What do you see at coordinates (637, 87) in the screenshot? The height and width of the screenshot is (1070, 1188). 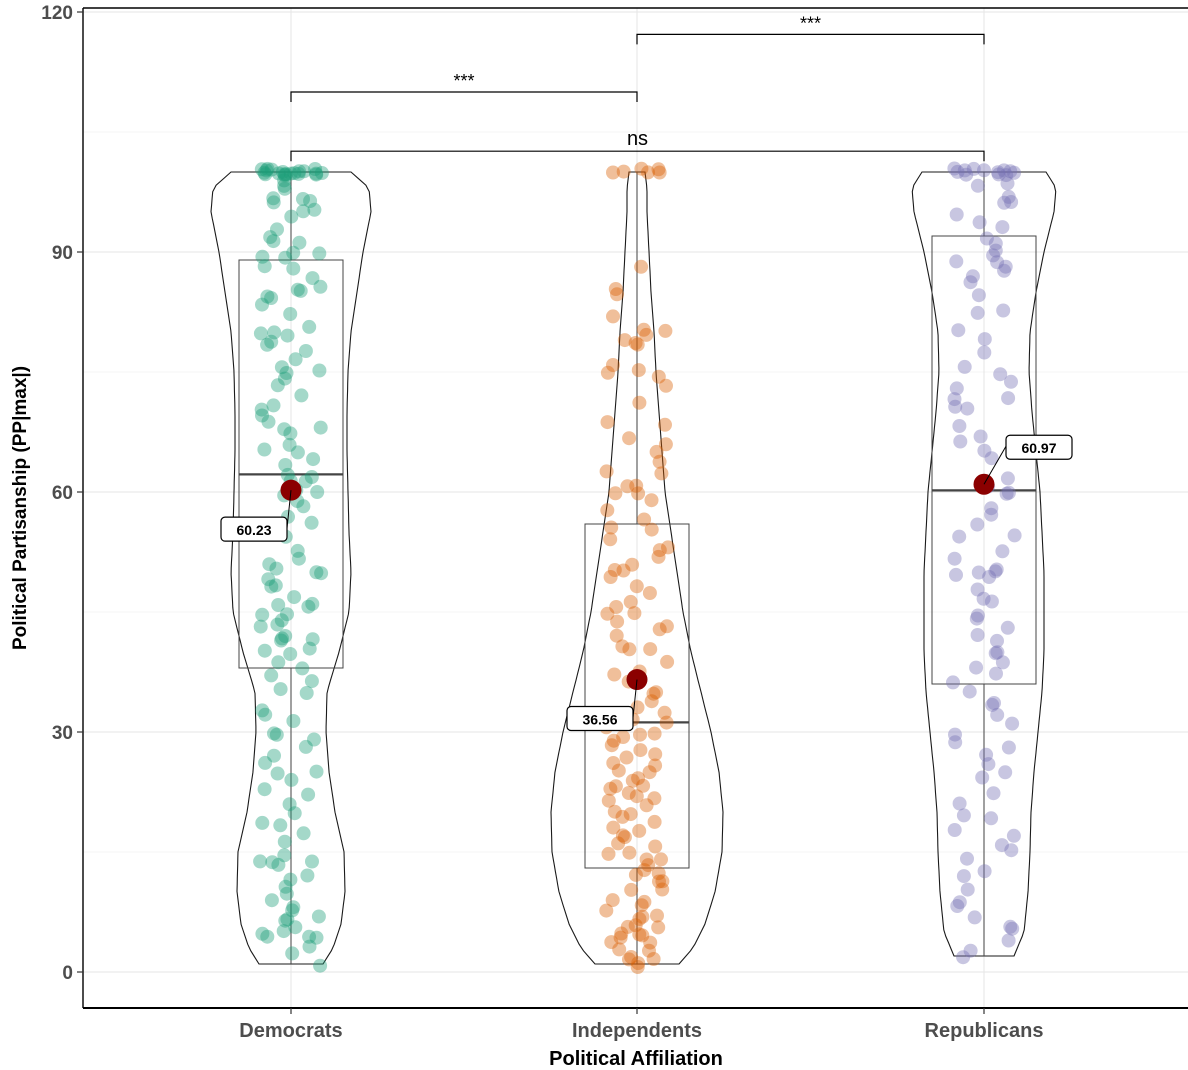 I see `significance-brackets: *** *** ns` at bounding box center [637, 87].